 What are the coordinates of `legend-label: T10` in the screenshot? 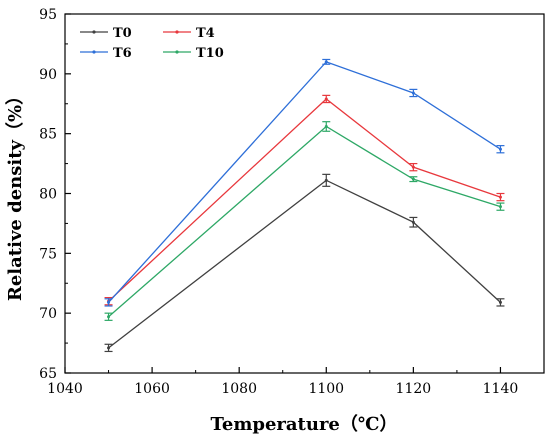 It's located at (210, 53).